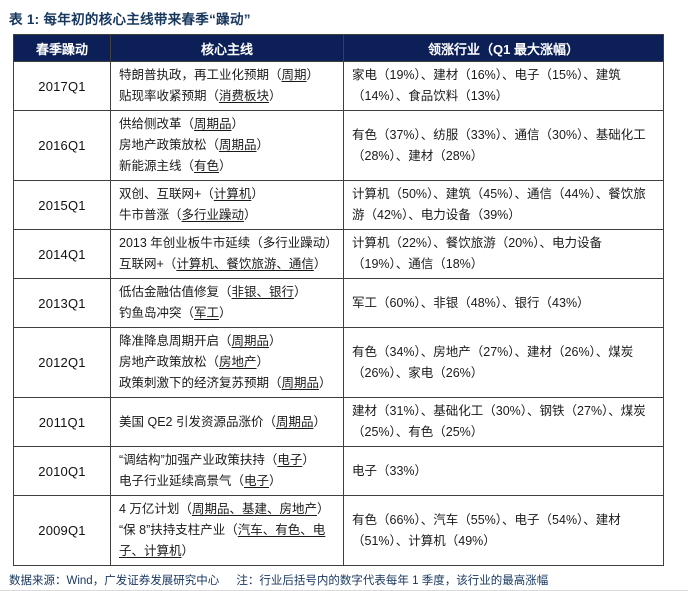  What do you see at coordinates (392, 581) in the screenshot?
I see `footnote-text: 注：行业后括号内的数字代表每年 1 季度，该行业的最高涨幅` at bounding box center [392, 581].